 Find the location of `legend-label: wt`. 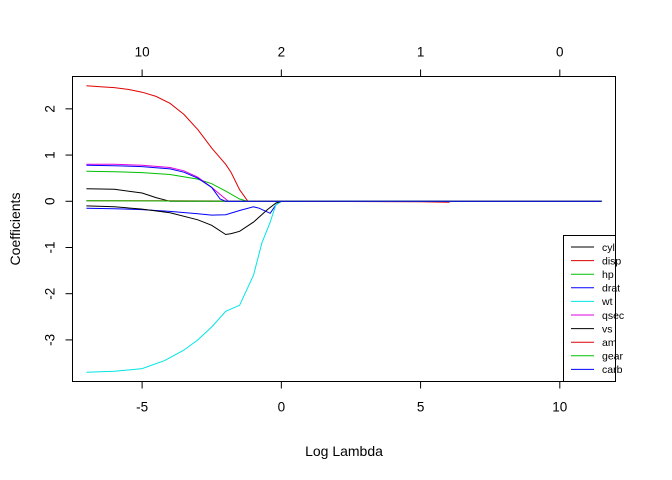

legend-label: wt is located at coordinates (607, 302).